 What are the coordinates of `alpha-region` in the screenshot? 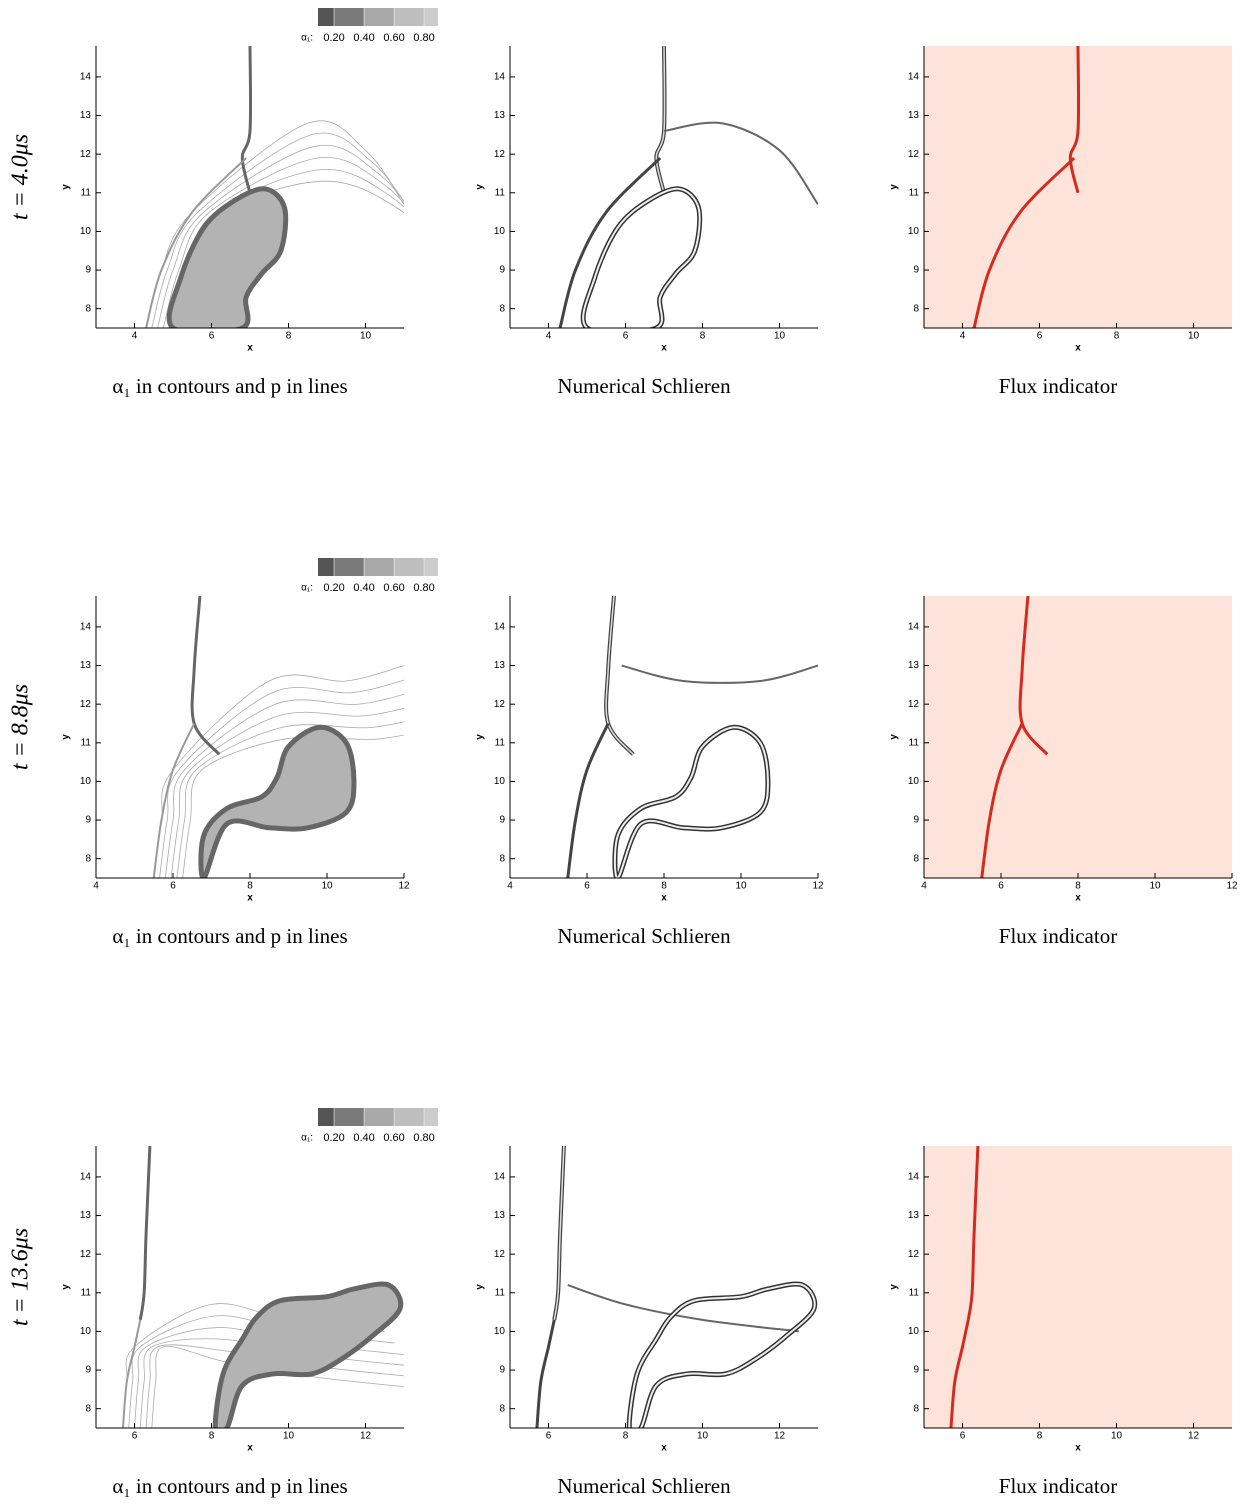 It's located at (227, 257).